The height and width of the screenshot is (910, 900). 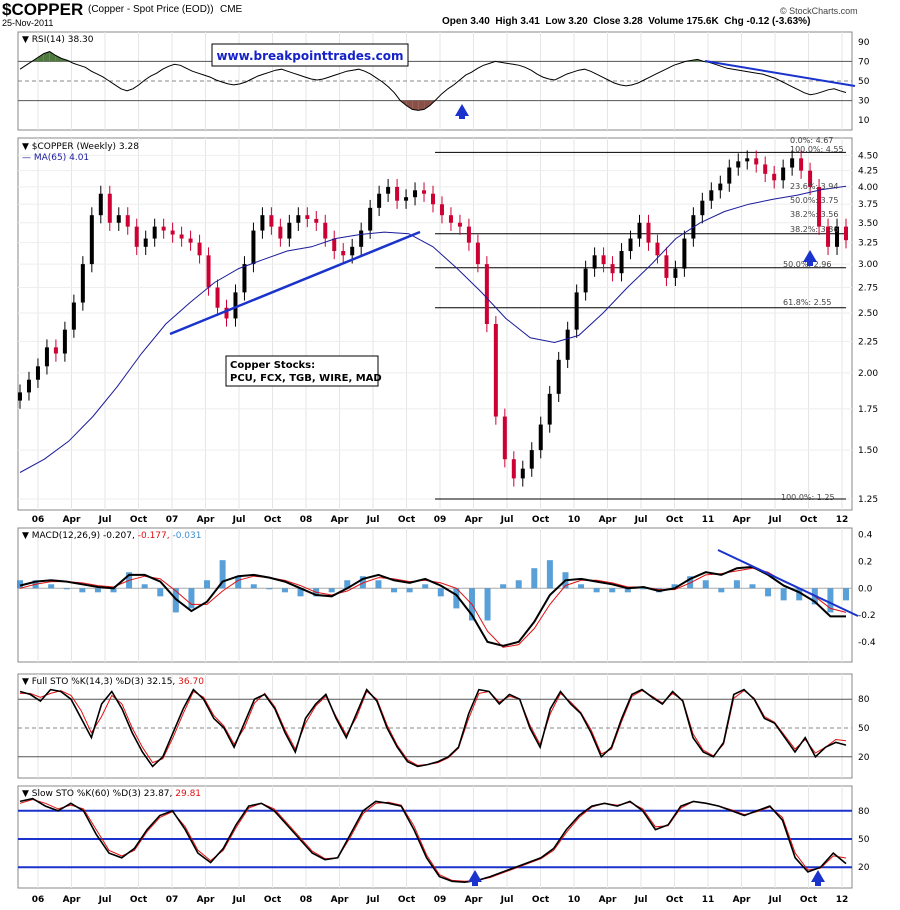 What do you see at coordinates (868, 156) in the screenshot?
I see `price-tick-label: 4.50` at bounding box center [868, 156].